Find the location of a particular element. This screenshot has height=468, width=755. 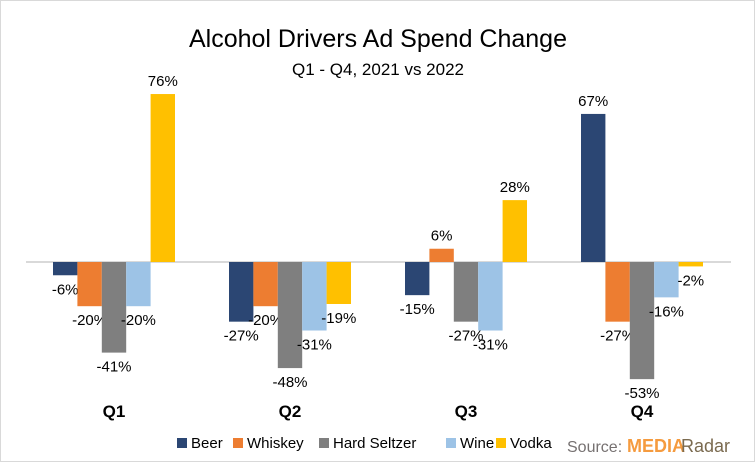

data-label: -41% is located at coordinates (113, 367).